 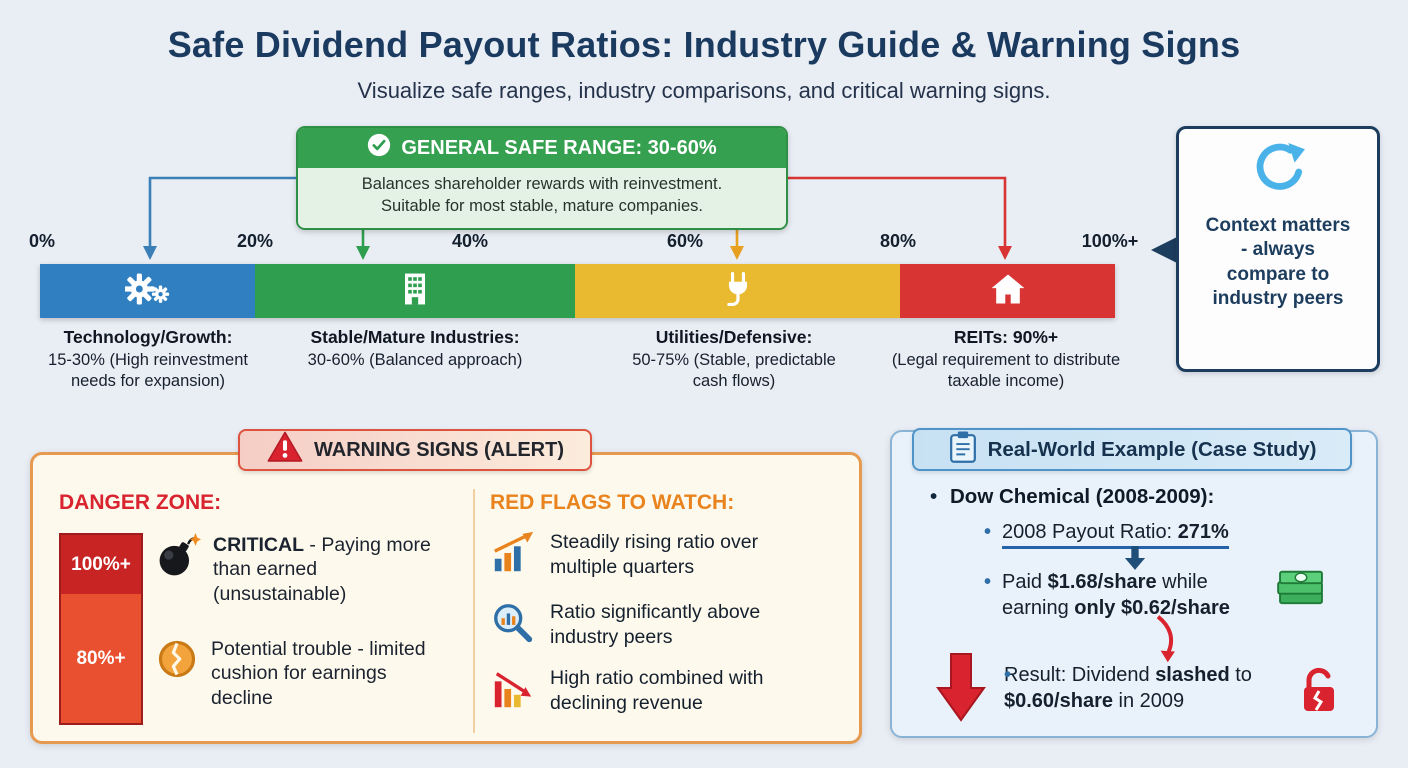 I want to click on broken-lock-icon, so click(x=1319, y=692).